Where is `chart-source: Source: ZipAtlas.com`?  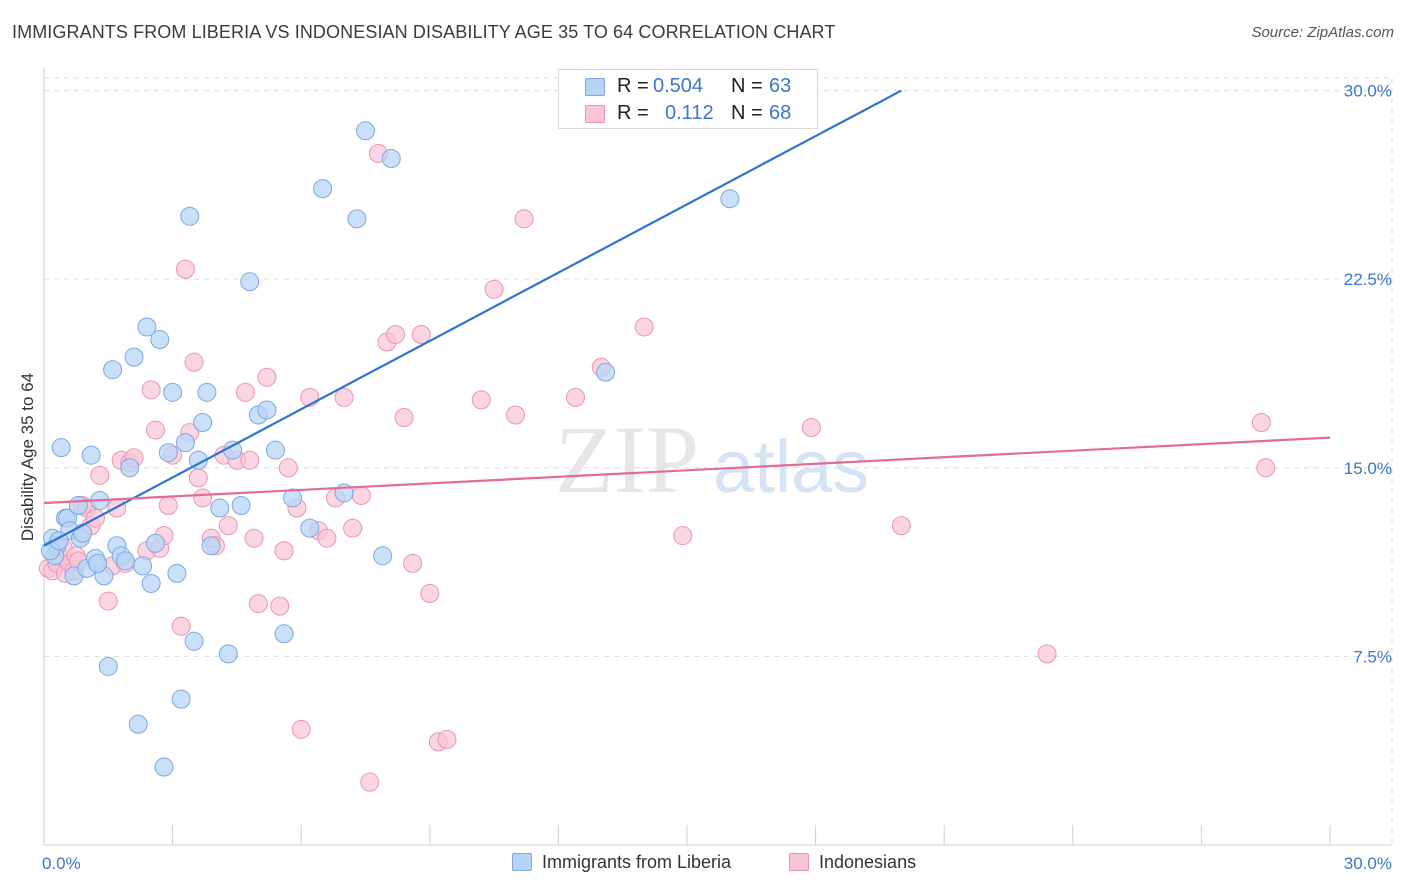 chart-source: Source: ZipAtlas.com is located at coordinates (1322, 32).